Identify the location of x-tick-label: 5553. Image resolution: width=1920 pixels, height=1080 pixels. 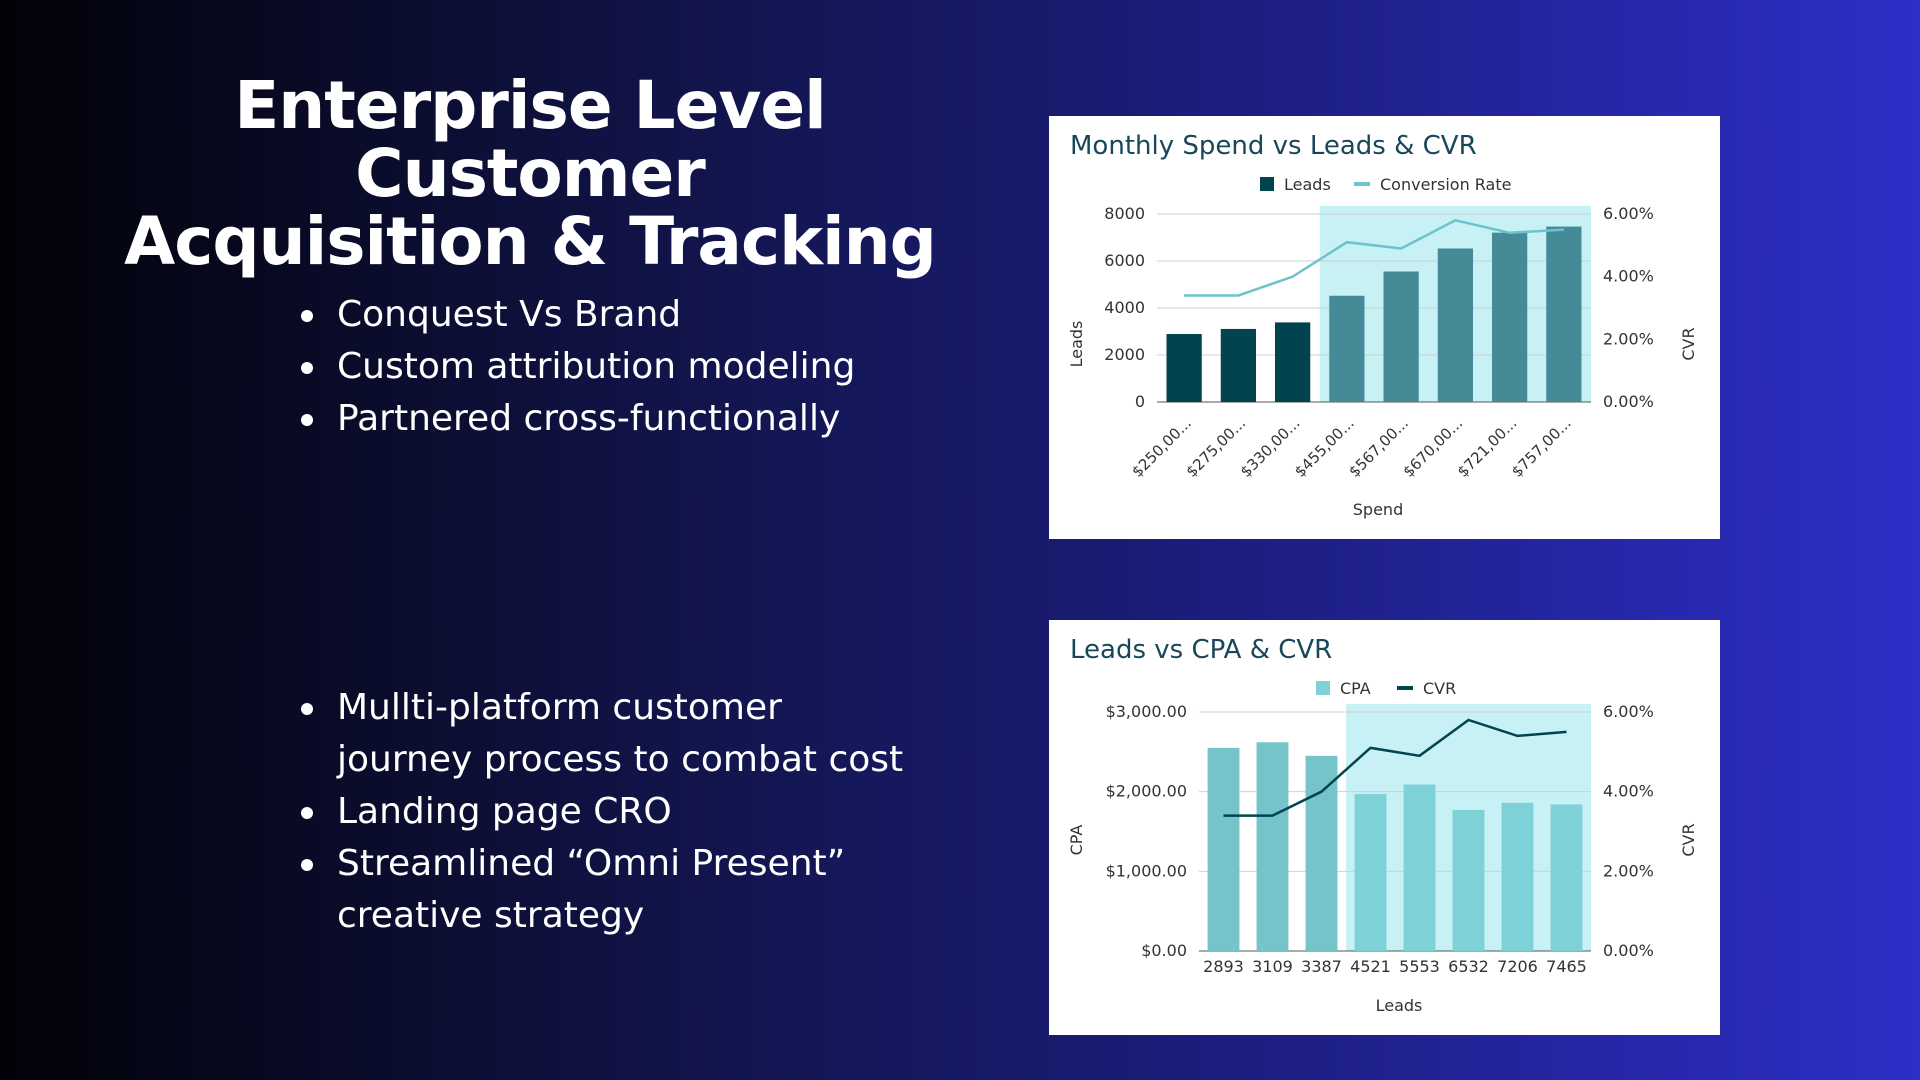
(1419, 966).